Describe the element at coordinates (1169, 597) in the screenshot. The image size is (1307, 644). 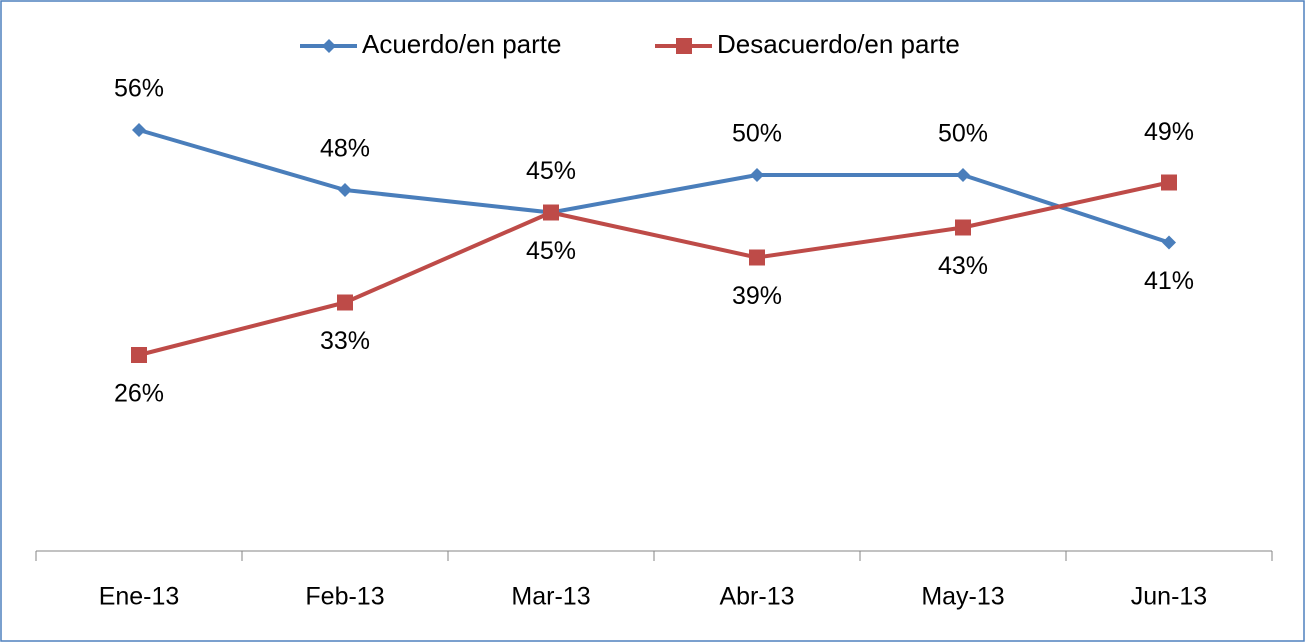
I see `x-tick-label: Jun-13` at that location.